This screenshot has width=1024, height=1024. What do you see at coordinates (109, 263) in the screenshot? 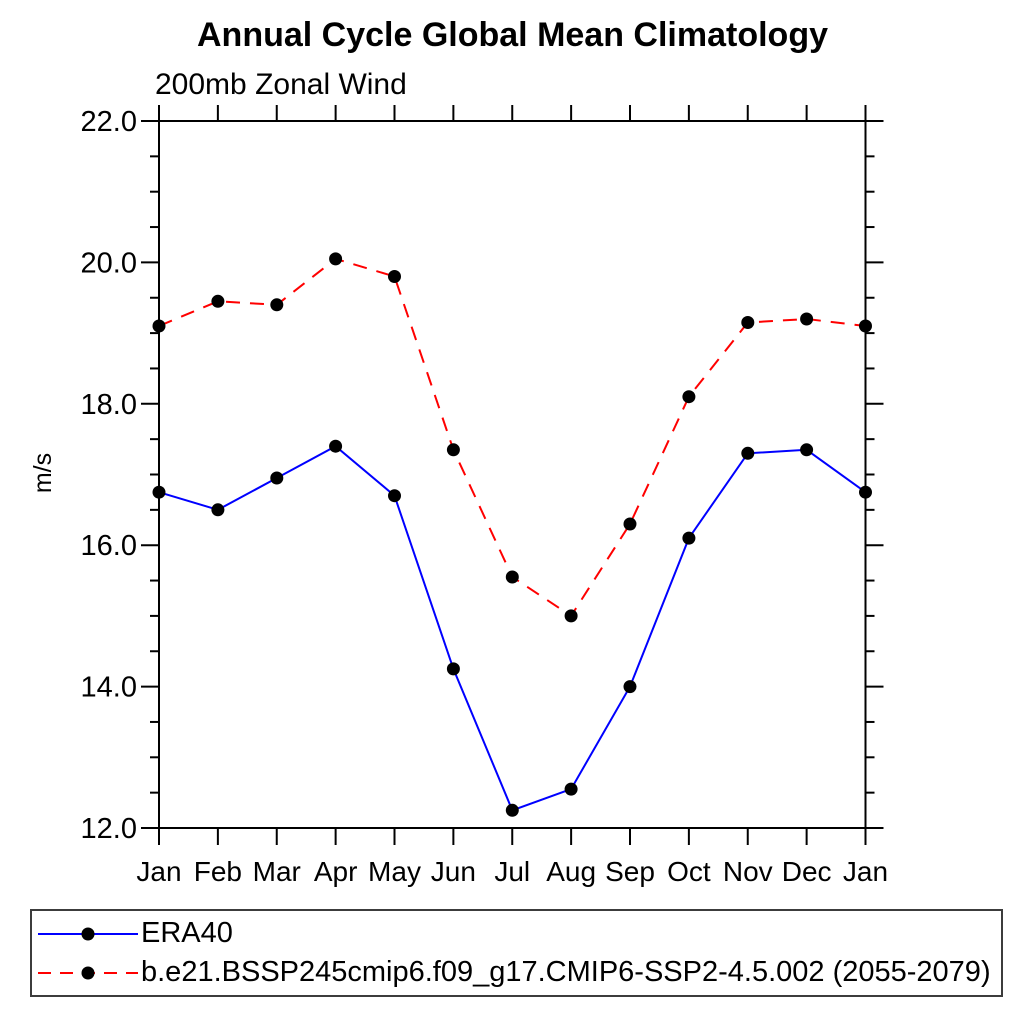
I see `y-tick-label: 20.0` at bounding box center [109, 263].